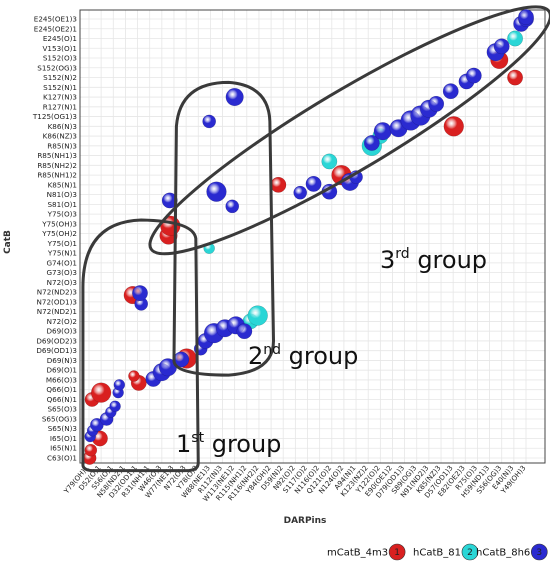 This screenshot has width=550, height=567. What do you see at coordinates (63, 438) in the screenshot?
I see `y-tick-label: I65(O)1` at bounding box center [63, 438].